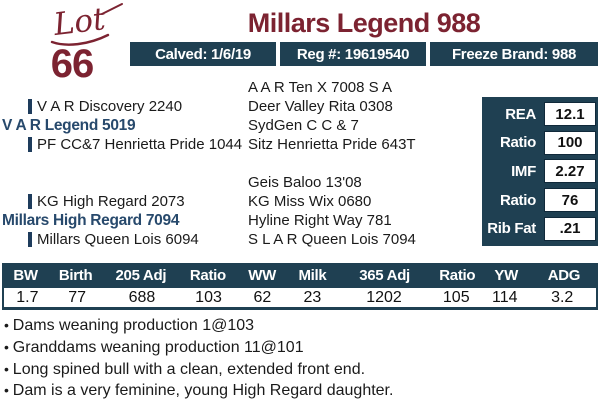  Describe the element at coordinates (506, 275) in the screenshot. I see `header-yw: YW` at that location.